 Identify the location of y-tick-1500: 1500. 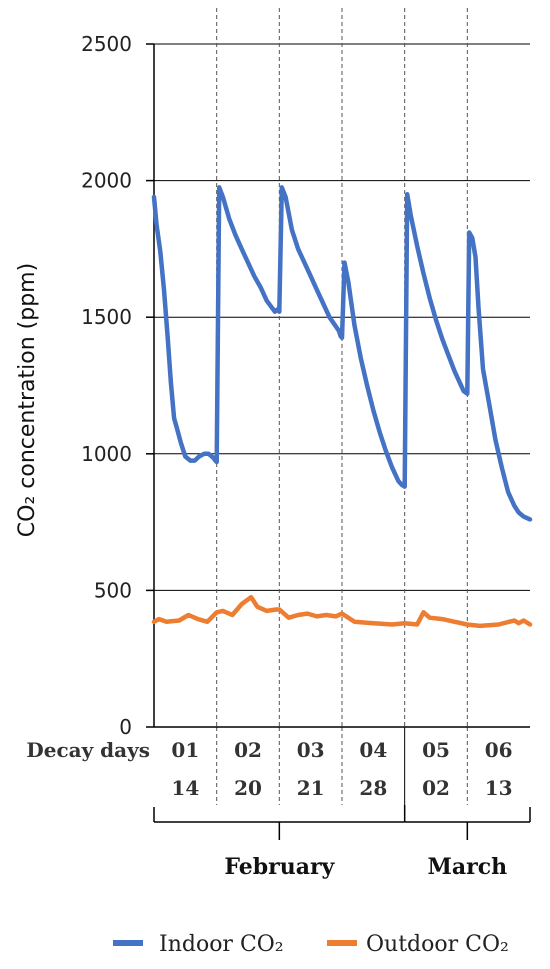
(106, 317).